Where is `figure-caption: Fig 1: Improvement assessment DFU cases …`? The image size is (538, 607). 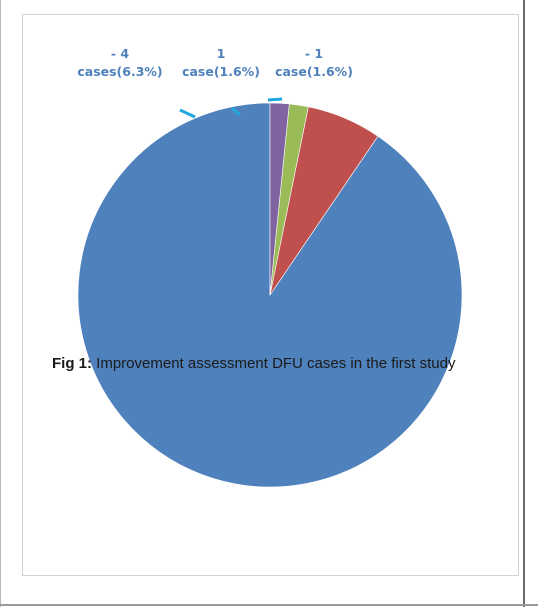
figure-caption: Fig 1: Improvement assessment DFU cases … is located at coordinates (253, 363).